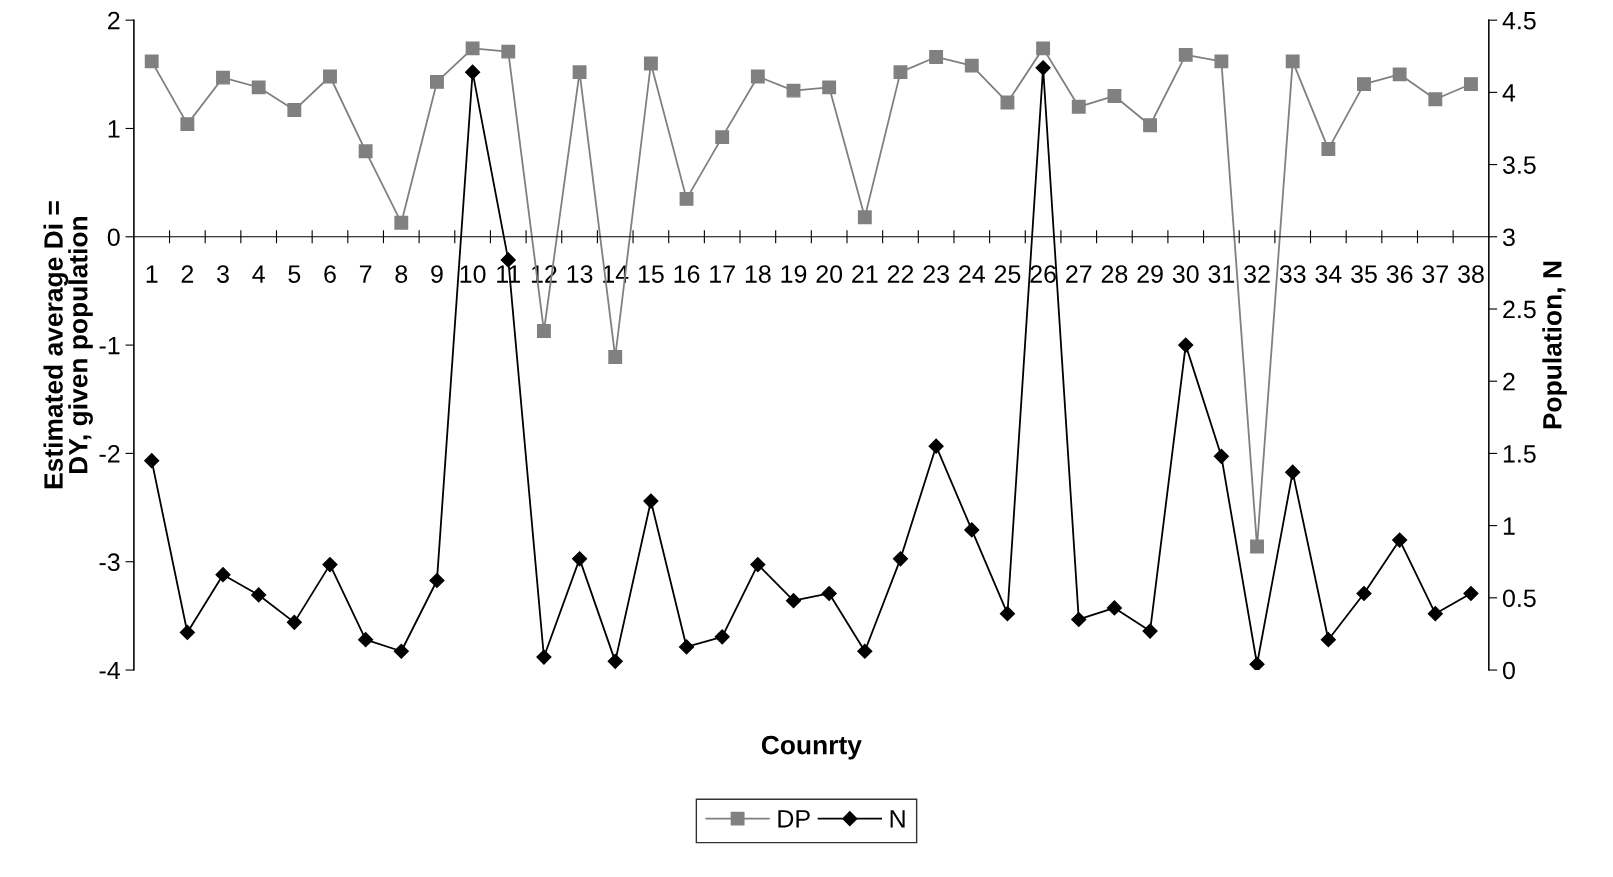  Describe the element at coordinates (473, 274) in the screenshot. I see `x-tick-label: 10` at that location.